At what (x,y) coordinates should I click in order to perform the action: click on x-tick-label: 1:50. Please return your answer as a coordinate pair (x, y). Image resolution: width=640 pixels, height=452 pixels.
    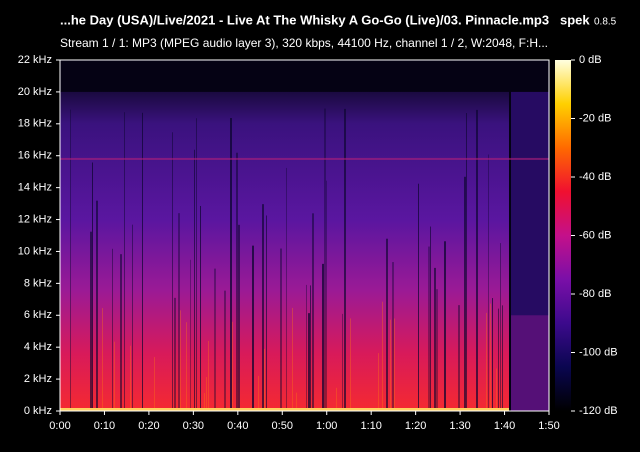
    Looking at the image, I should click on (548, 426).